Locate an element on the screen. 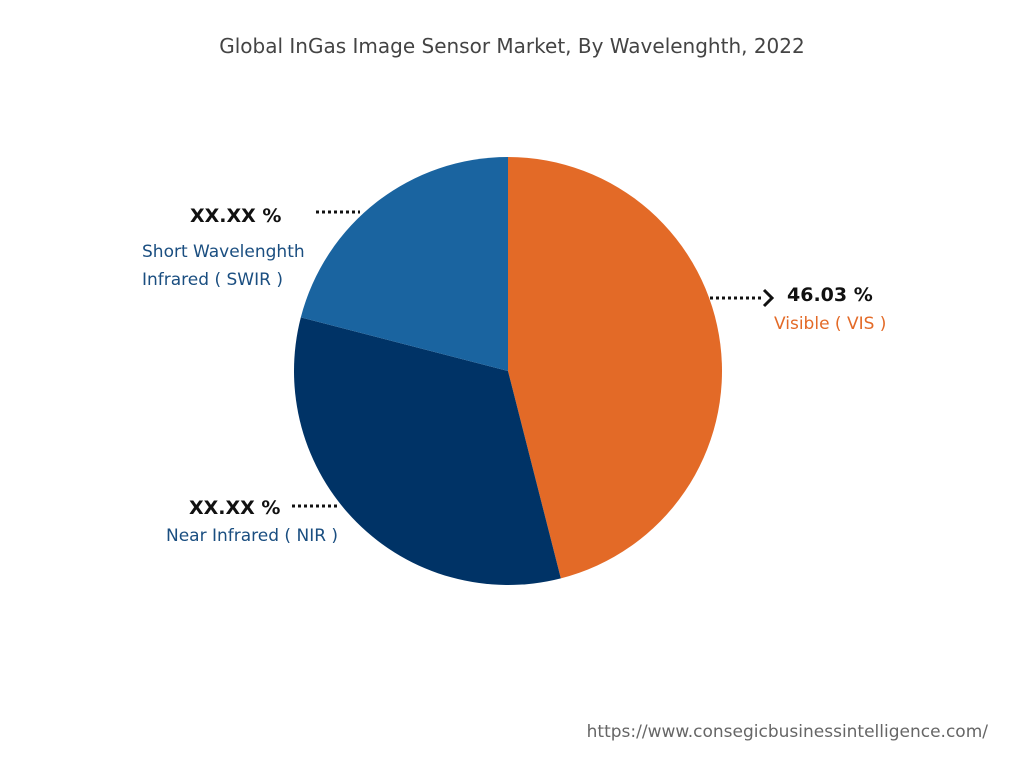 The image size is (1024, 768). leader-arrow-vis is located at coordinates (768, 298).